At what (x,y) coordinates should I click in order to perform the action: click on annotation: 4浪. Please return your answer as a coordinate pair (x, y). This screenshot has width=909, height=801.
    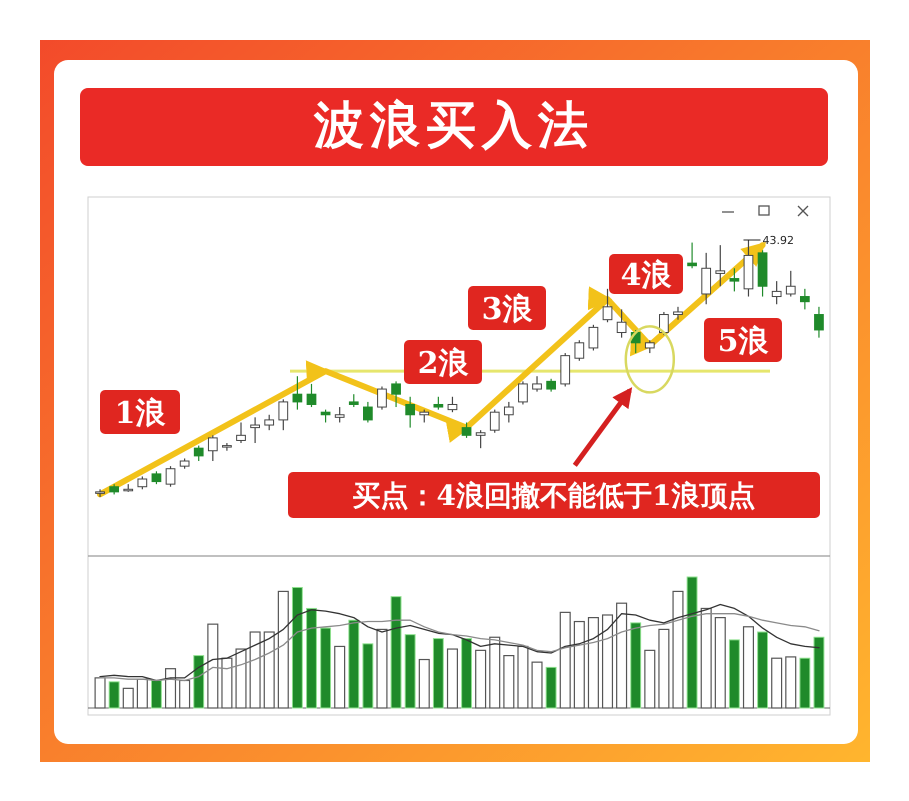
    Looking at the image, I should click on (646, 275).